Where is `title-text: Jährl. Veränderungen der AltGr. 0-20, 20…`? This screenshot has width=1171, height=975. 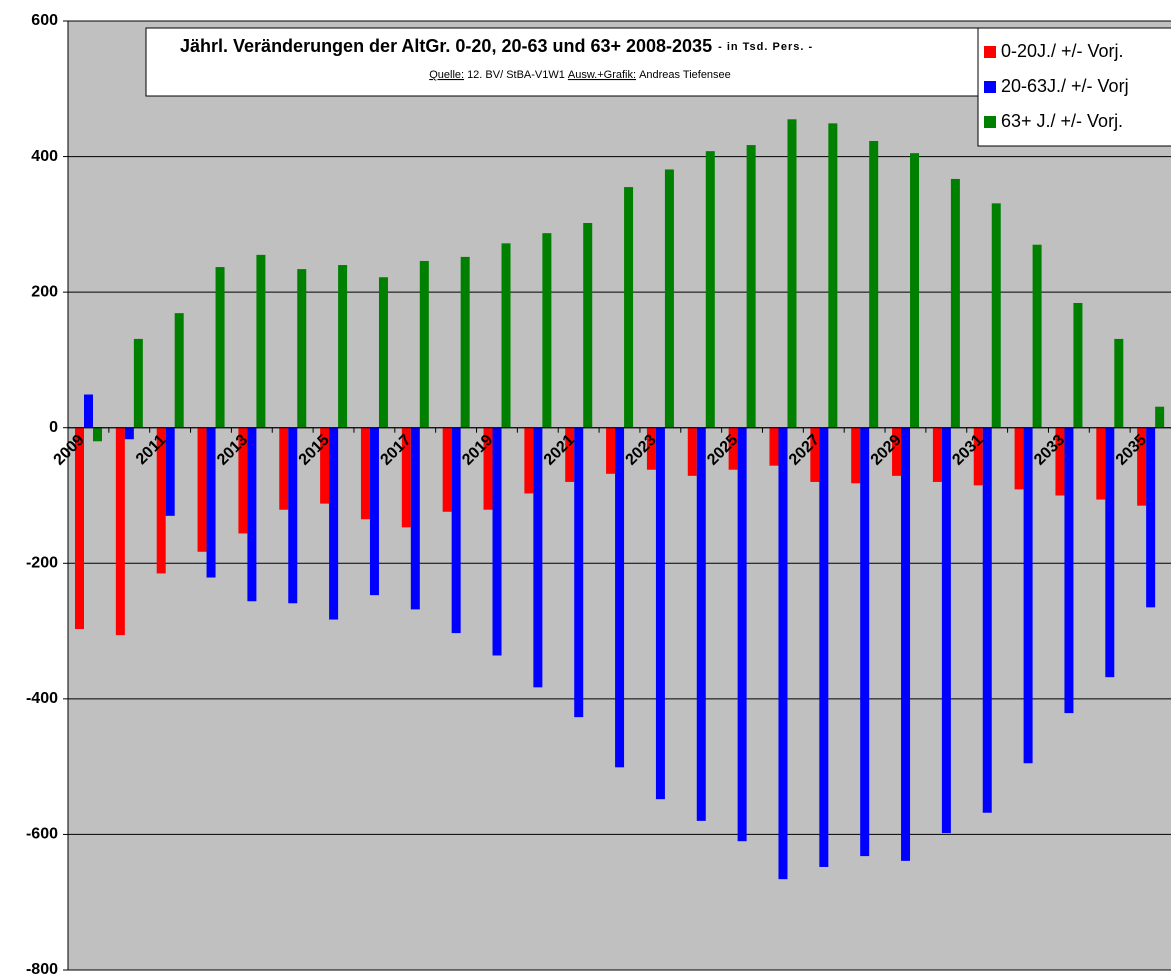 title-text: Jährl. Veränderungen der AltGr. 0-20, 20… is located at coordinates (446, 46).